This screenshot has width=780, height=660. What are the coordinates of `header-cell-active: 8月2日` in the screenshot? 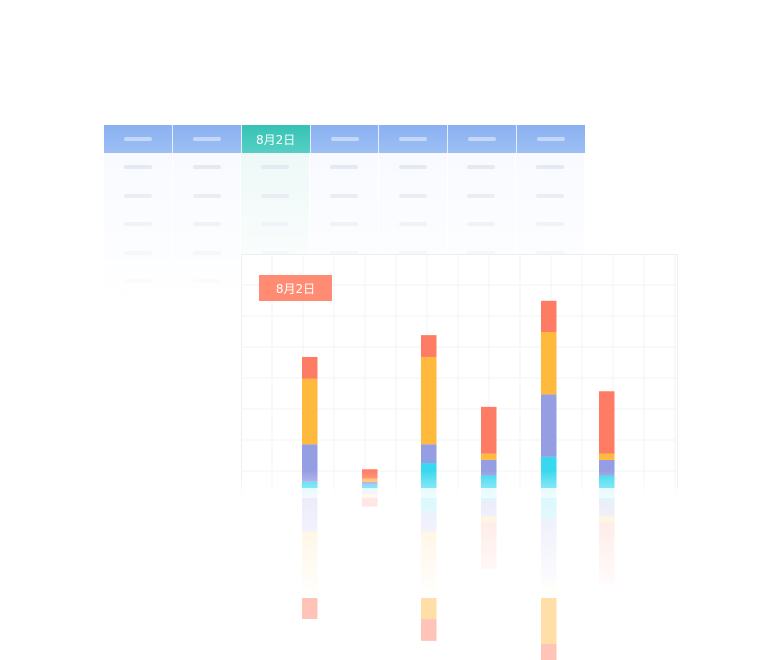 It's located at (276, 139).